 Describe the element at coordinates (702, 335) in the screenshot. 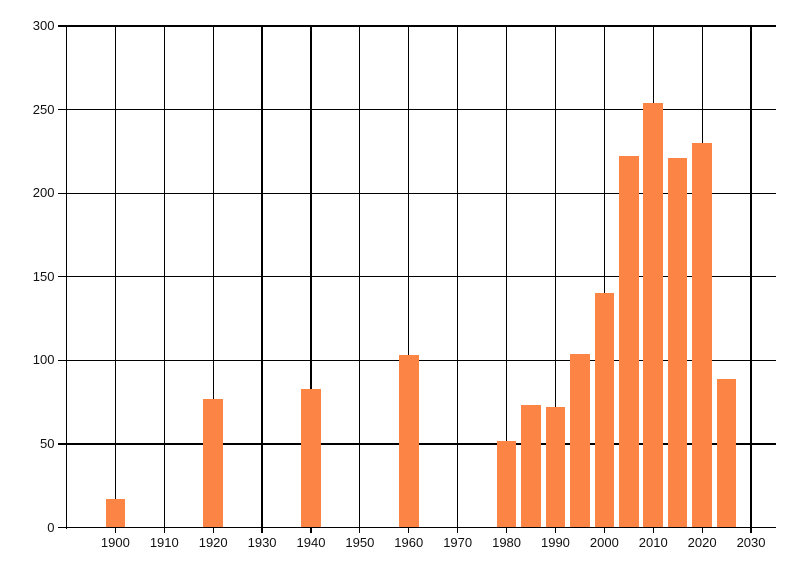

I see `bar-2020` at that location.